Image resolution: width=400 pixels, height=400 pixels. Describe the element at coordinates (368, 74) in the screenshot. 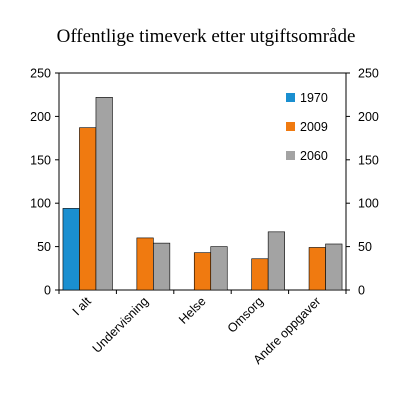

I see `right-tick-label: 250` at that location.